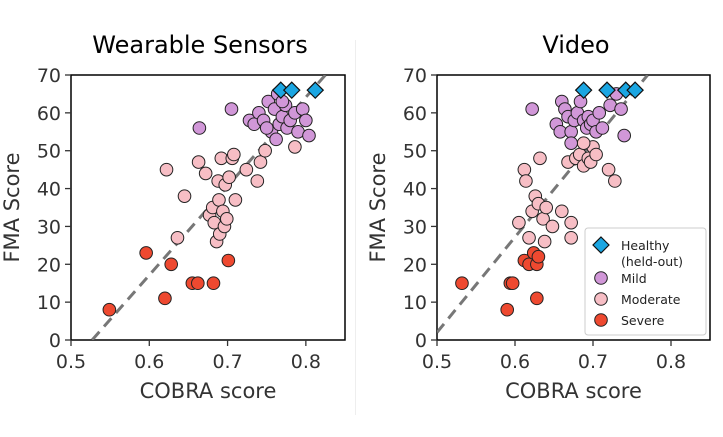 The height and width of the screenshot is (437, 723). Describe the element at coordinates (199, 45) in the screenshot. I see `chart-title: Wearable Sensors` at that location.